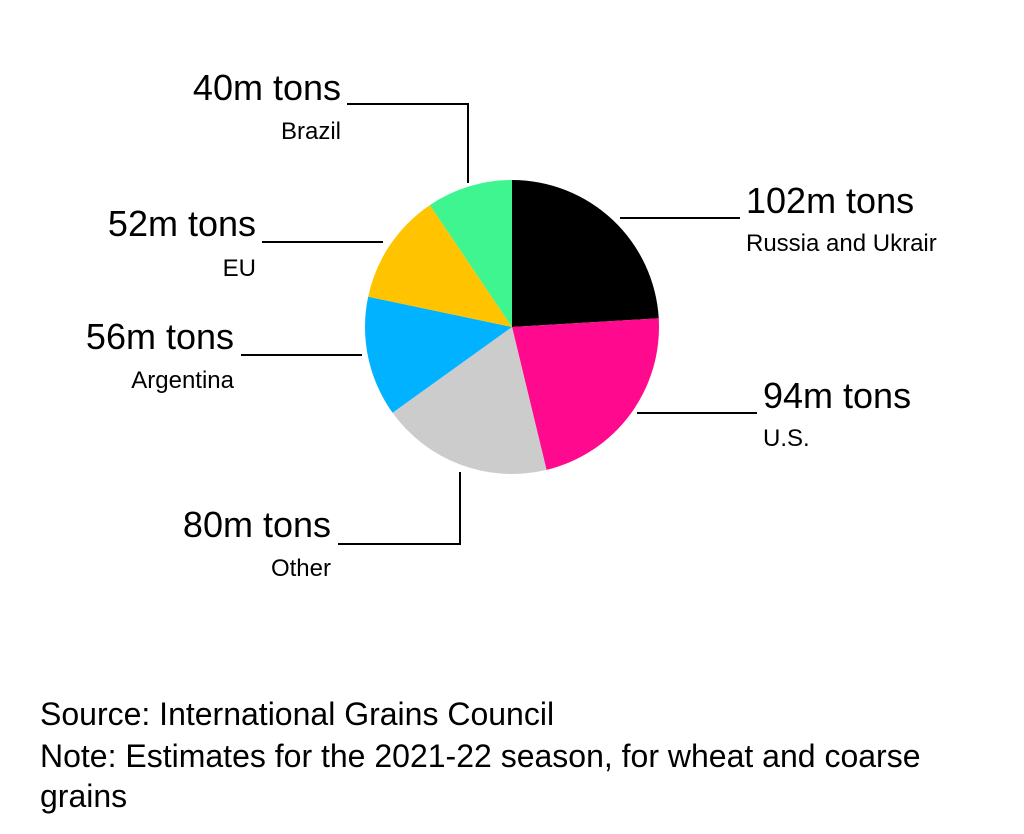 The height and width of the screenshot is (834, 1024). Describe the element at coordinates (408, 143) in the screenshot. I see `leader-line-brazil` at that location.